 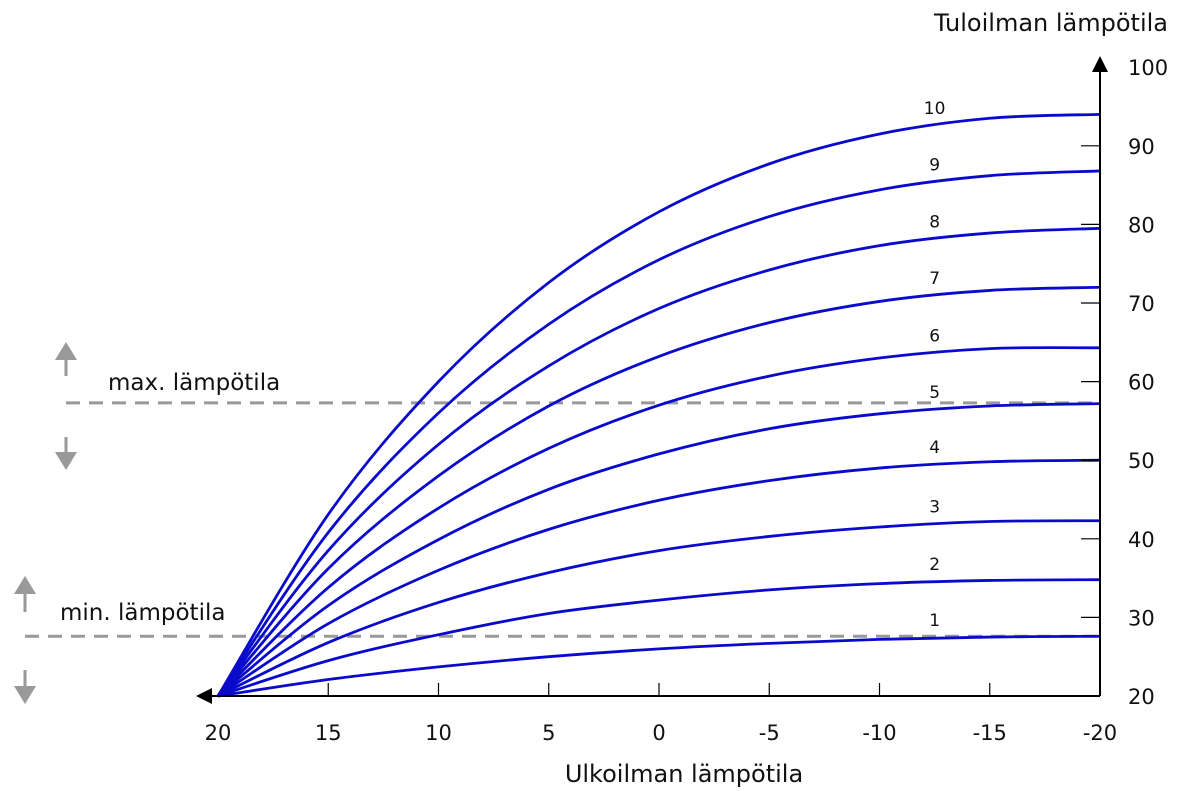 I want to click on x-axis-arrow-icon, so click(x=204, y=696).